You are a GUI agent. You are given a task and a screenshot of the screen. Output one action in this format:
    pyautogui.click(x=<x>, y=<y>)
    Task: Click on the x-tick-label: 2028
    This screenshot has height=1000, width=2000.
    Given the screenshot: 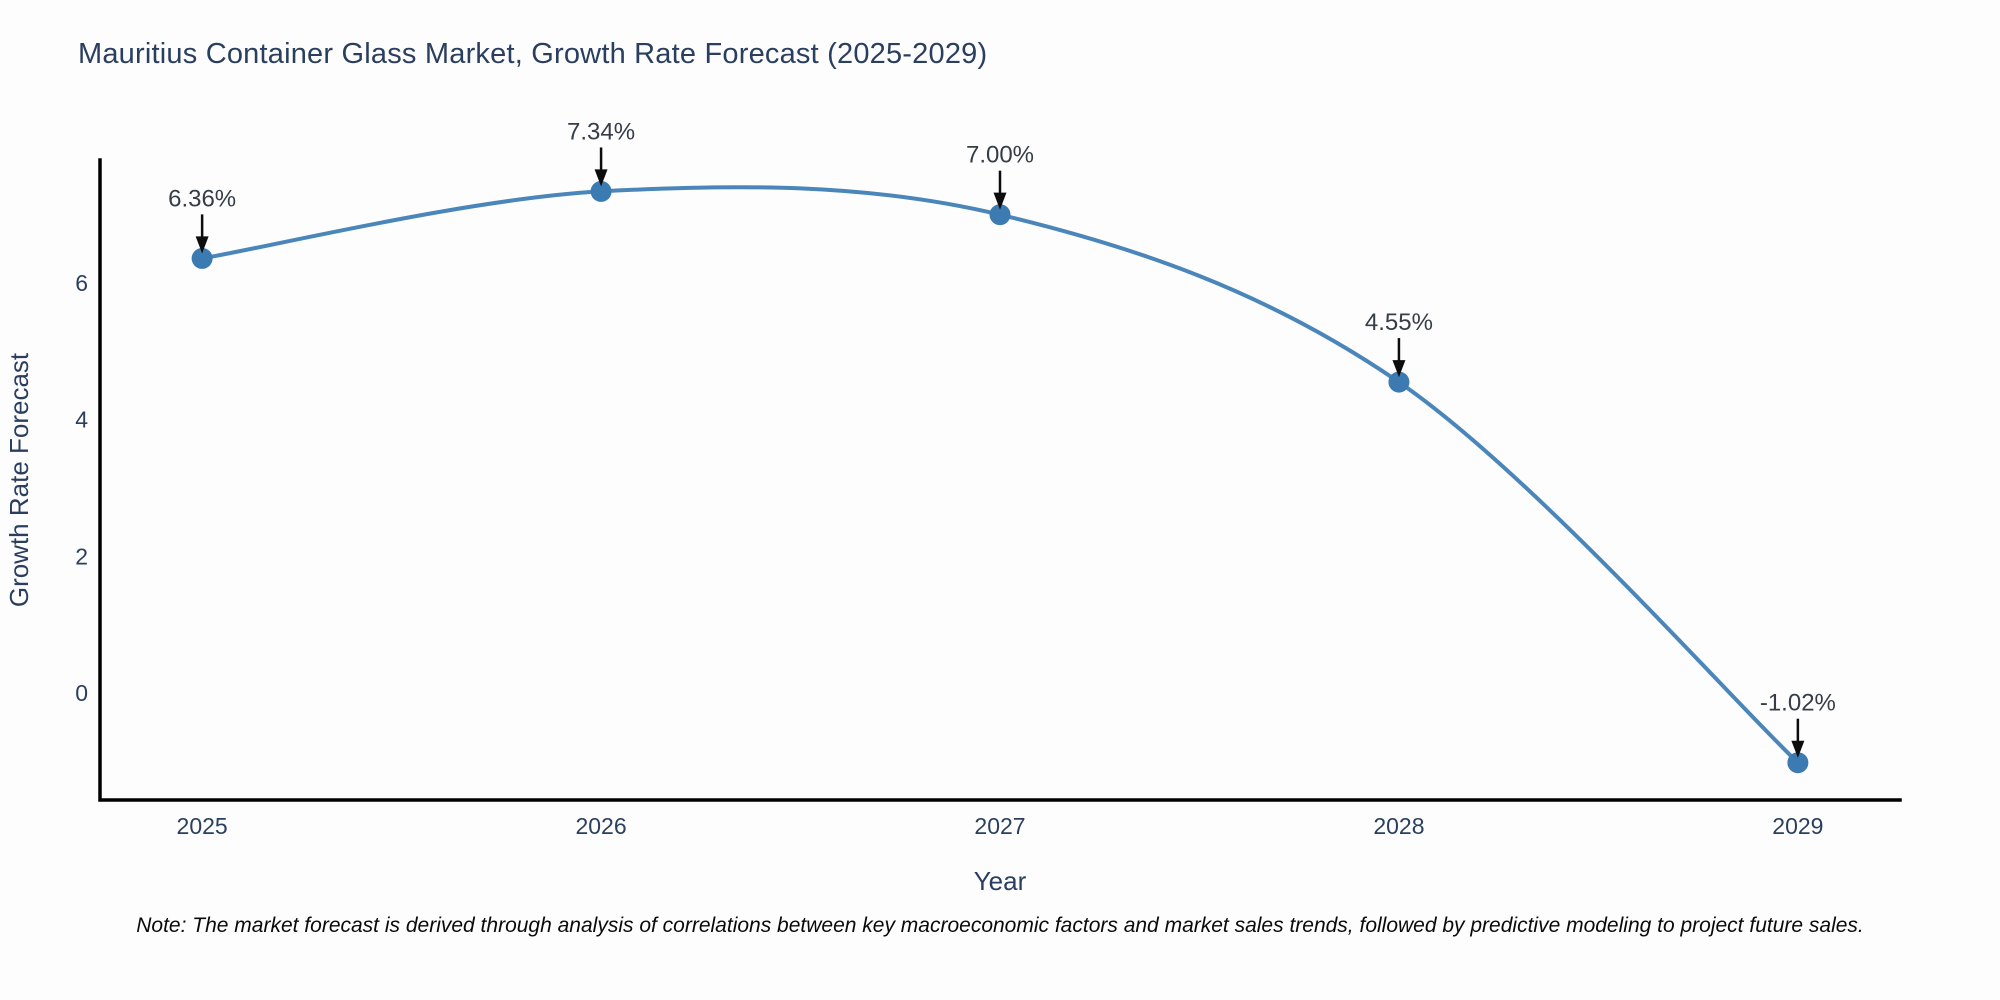 What is the action you would take?
    pyautogui.click(x=1398, y=826)
    